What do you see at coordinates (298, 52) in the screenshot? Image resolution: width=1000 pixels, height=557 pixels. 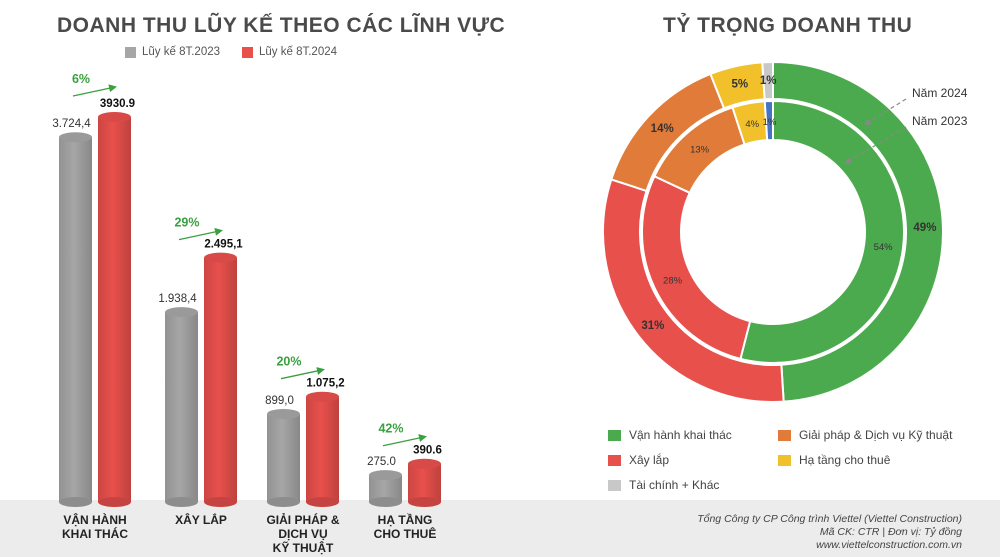 I see `legend-label-2024: Lũy kế 8T.2024` at bounding box center [298, 52].